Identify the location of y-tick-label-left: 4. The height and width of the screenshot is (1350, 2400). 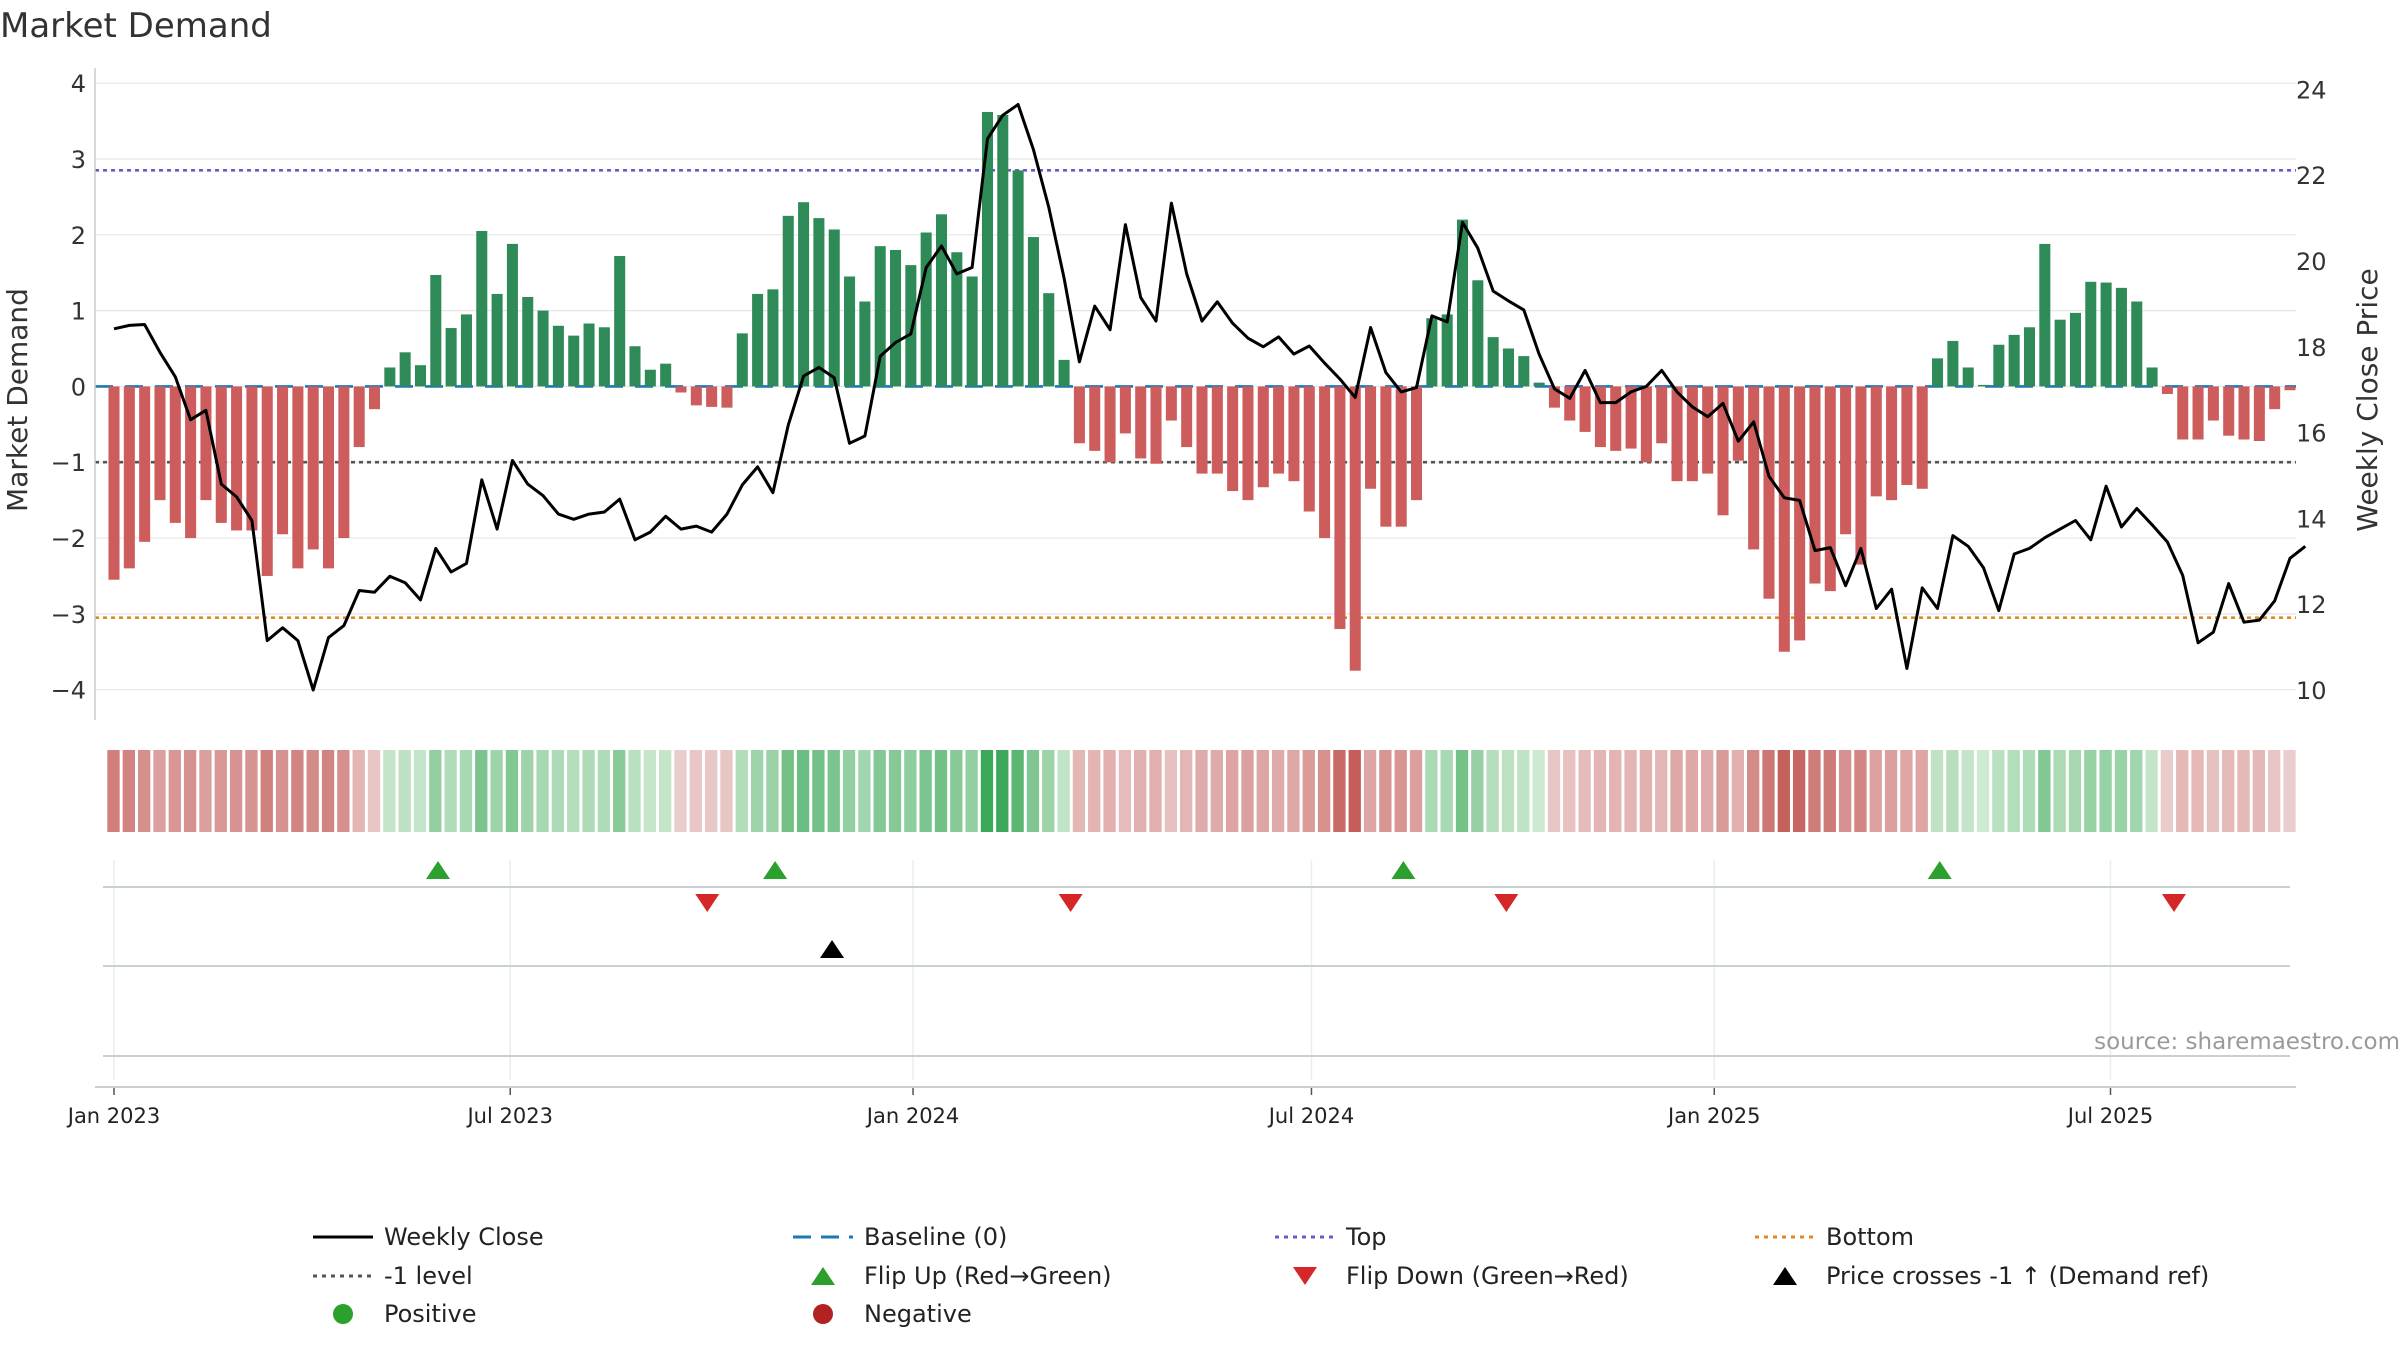
(78, 84).